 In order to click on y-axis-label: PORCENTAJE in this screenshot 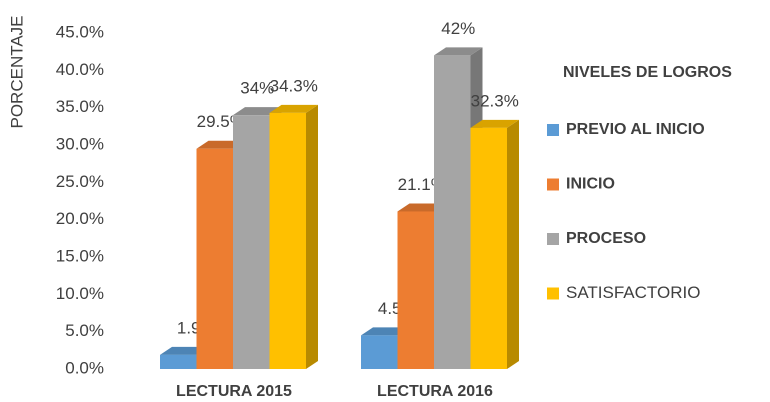, I will do `click(16, 71)`.